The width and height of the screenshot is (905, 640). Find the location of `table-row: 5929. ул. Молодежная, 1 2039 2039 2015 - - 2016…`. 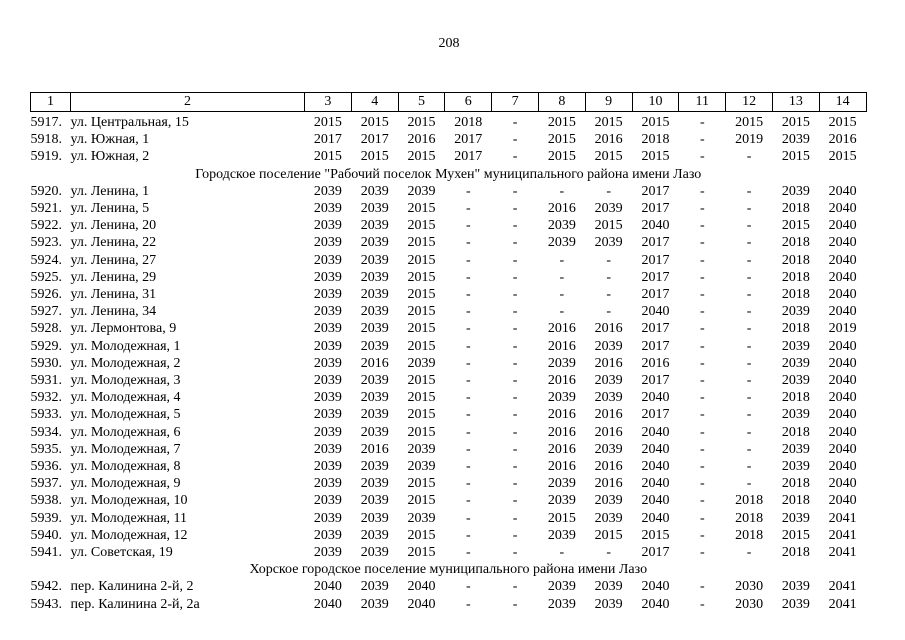

table-row: 5929. ул. Молодежная, 1 2039 2039 2015 - - 2016… is located at coordinates (449, 346).